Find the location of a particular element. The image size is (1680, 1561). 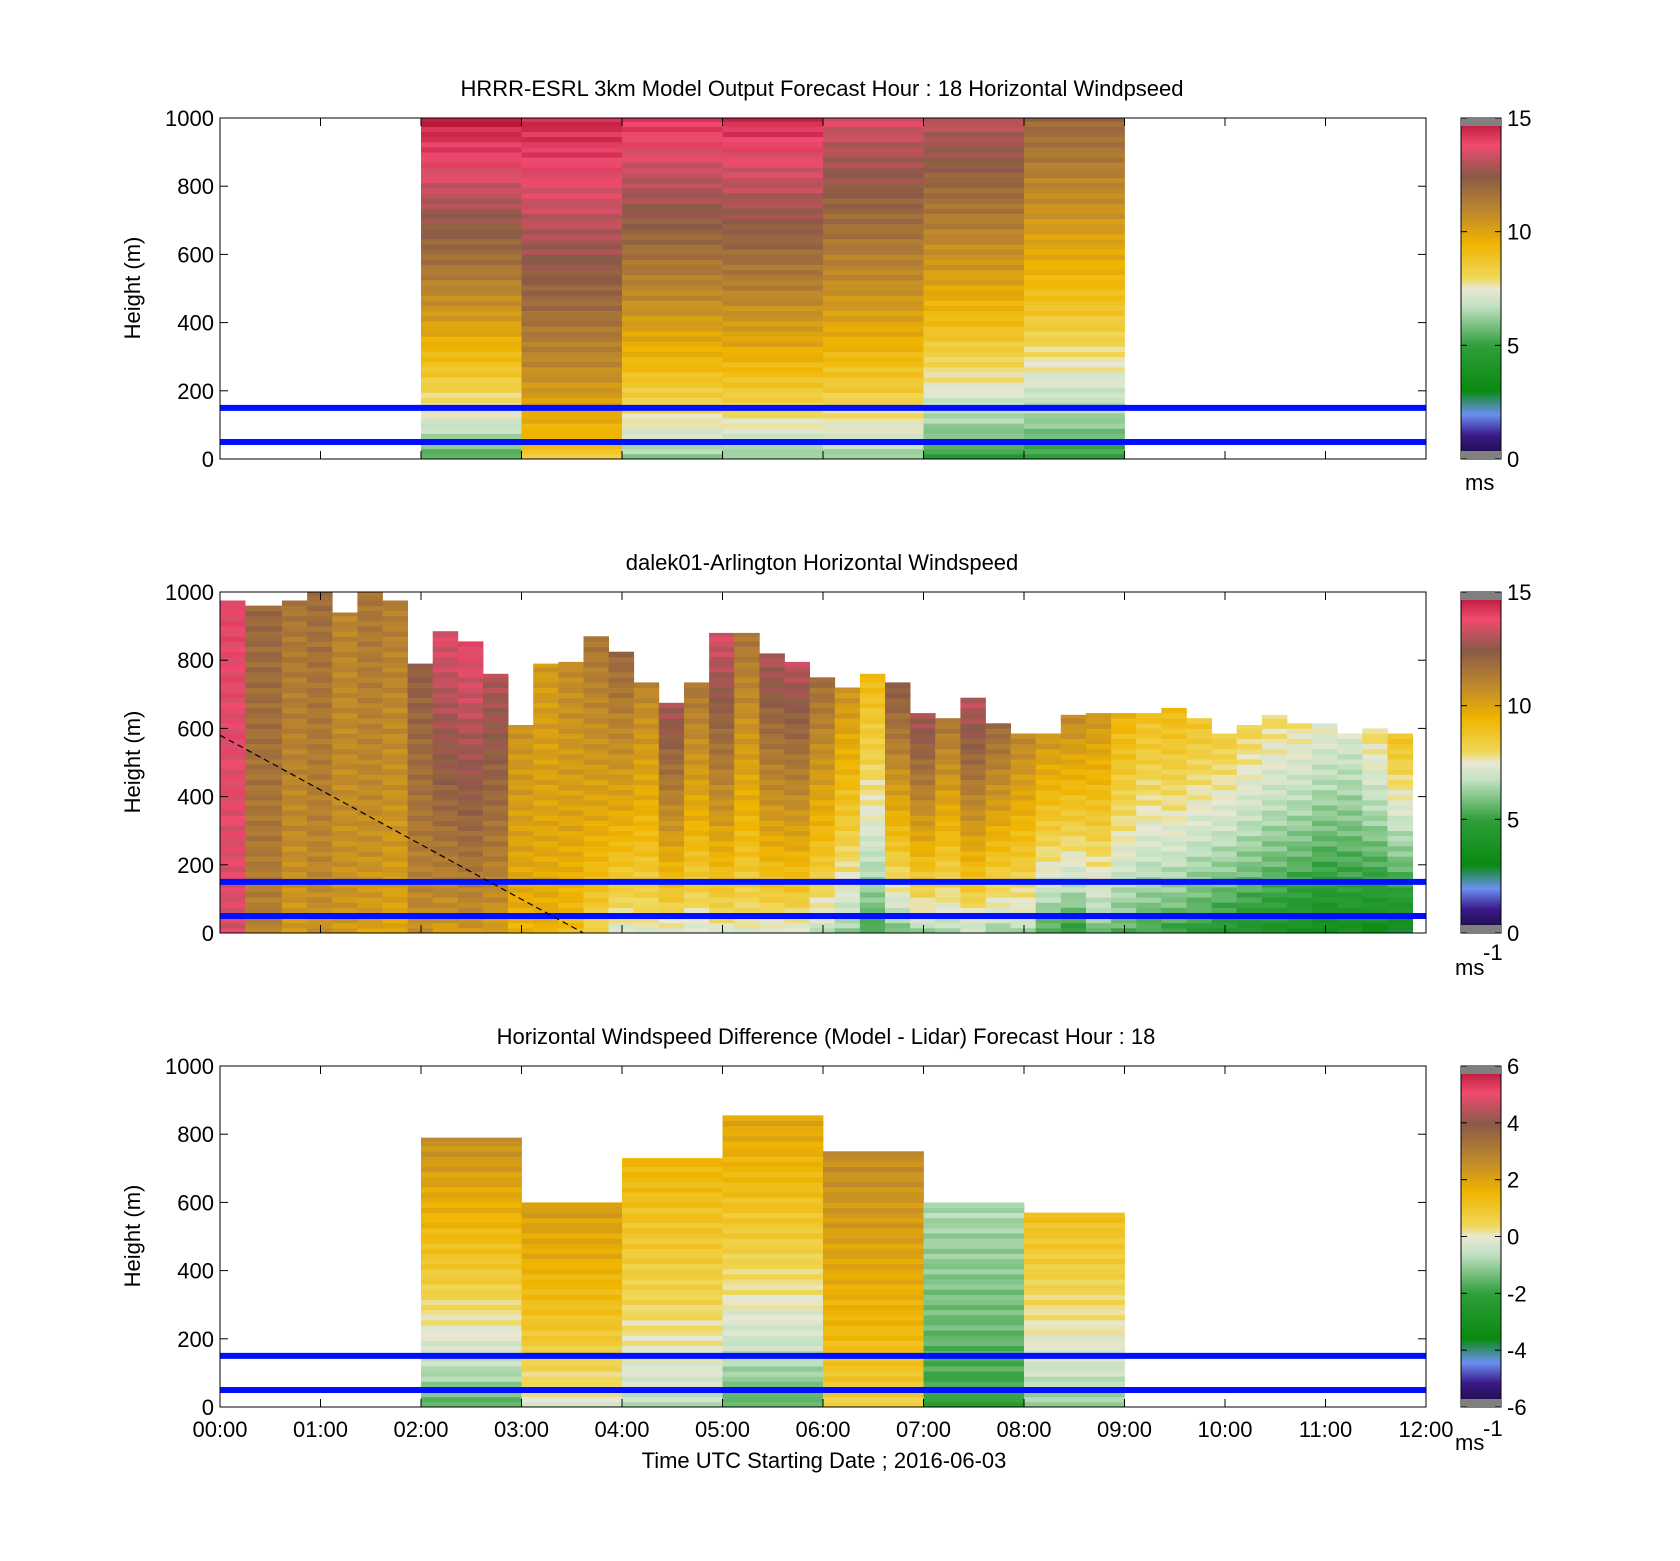

panel-difference-ytick-label: 1000 is located at coordinates (189, 1066).